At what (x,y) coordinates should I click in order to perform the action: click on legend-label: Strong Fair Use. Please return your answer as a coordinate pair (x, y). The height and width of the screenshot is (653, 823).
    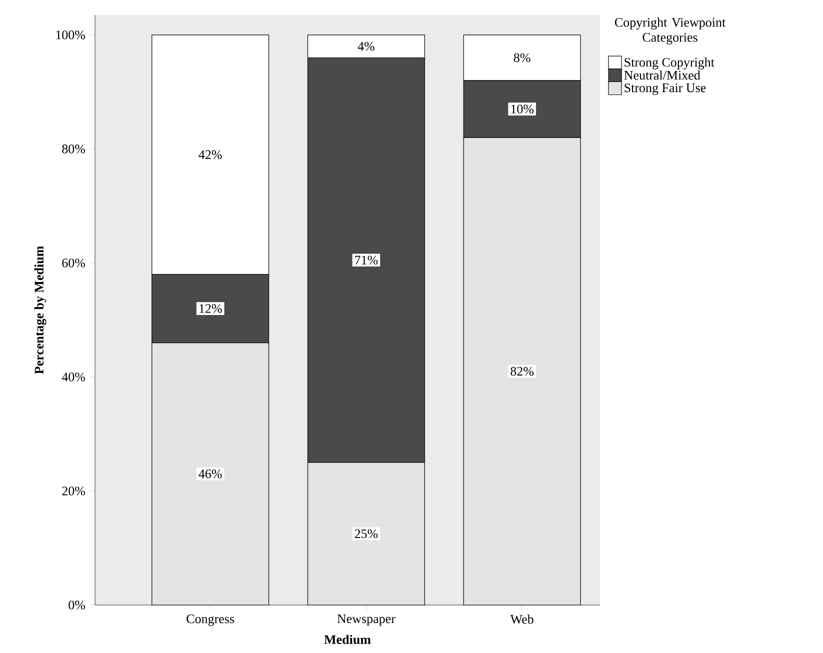
    Looking at the image, I should click on (665, 89).